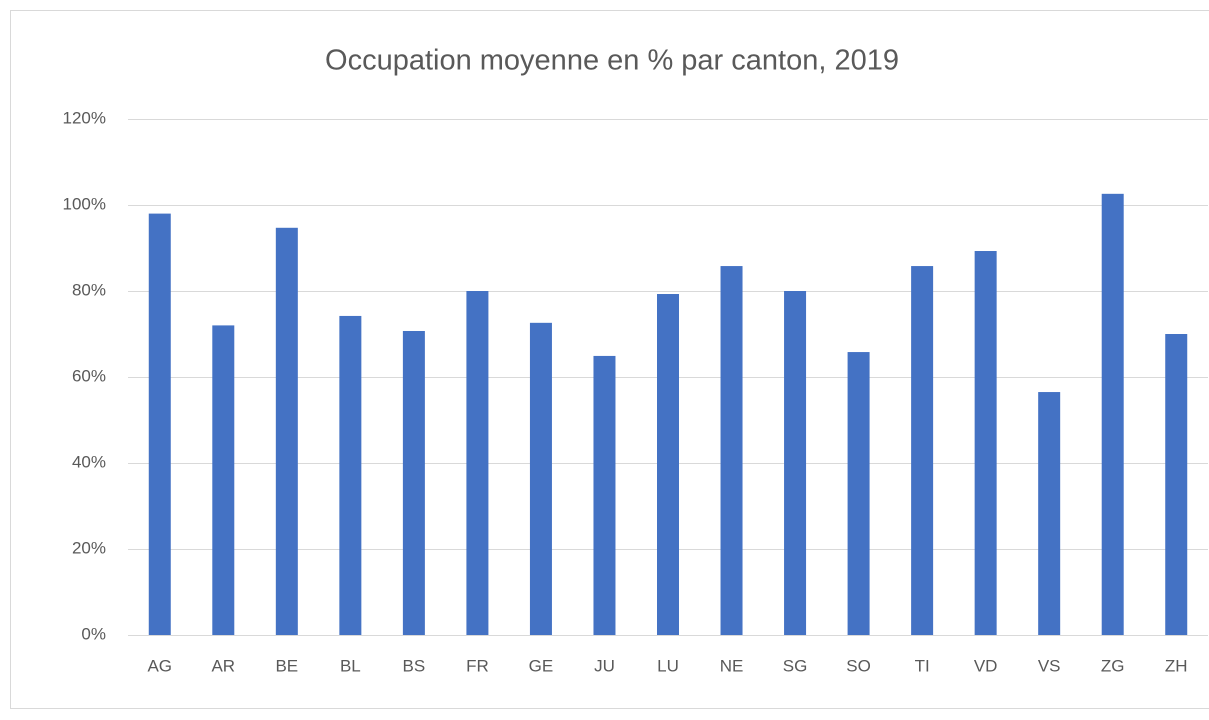  What do you see at coordinates (89, 289) in the screenshot?
I see `y-tick-label: 80%` at bounding box center [89, 289].